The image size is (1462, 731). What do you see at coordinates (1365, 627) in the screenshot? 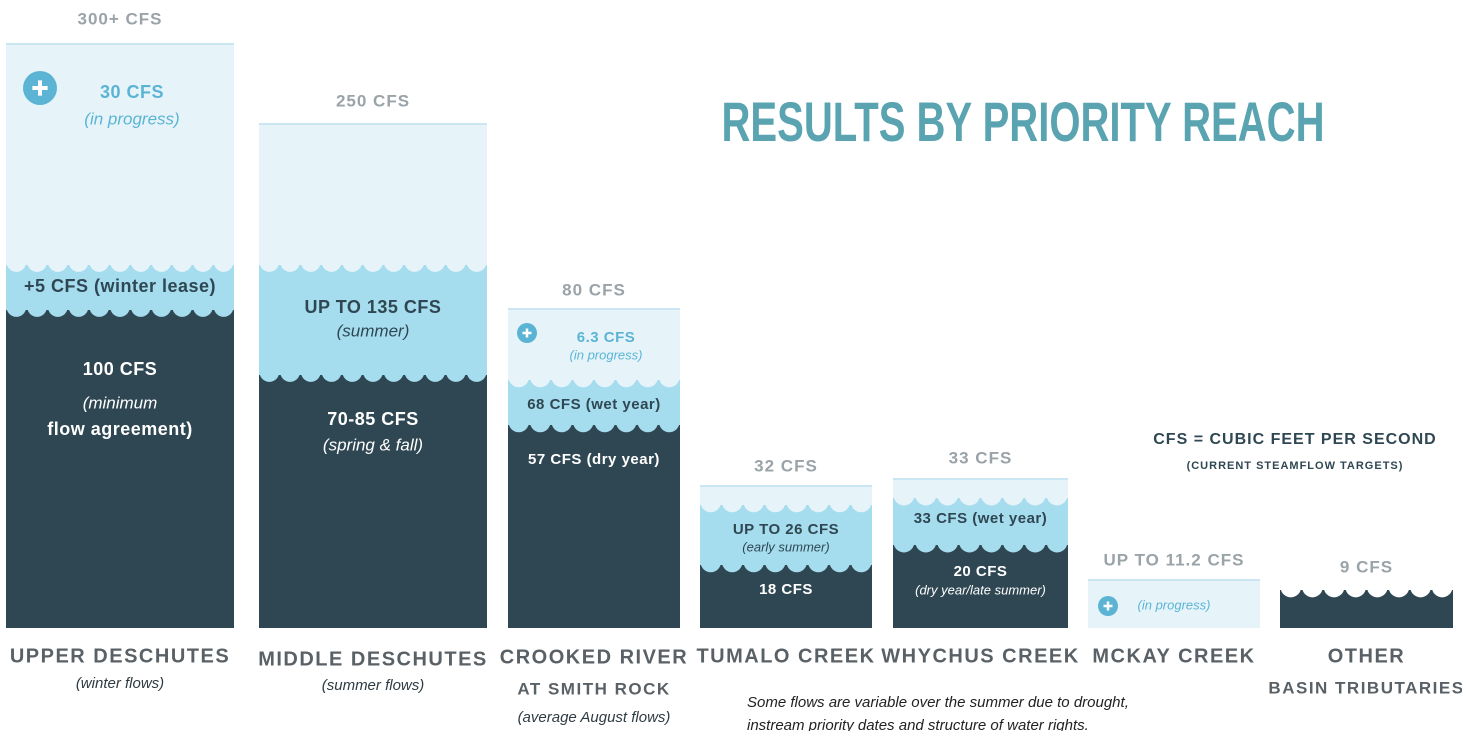
I see `column: 9 CFS OTHER BASIN TRIBUTARIES` at bounding box center [1365, 627].